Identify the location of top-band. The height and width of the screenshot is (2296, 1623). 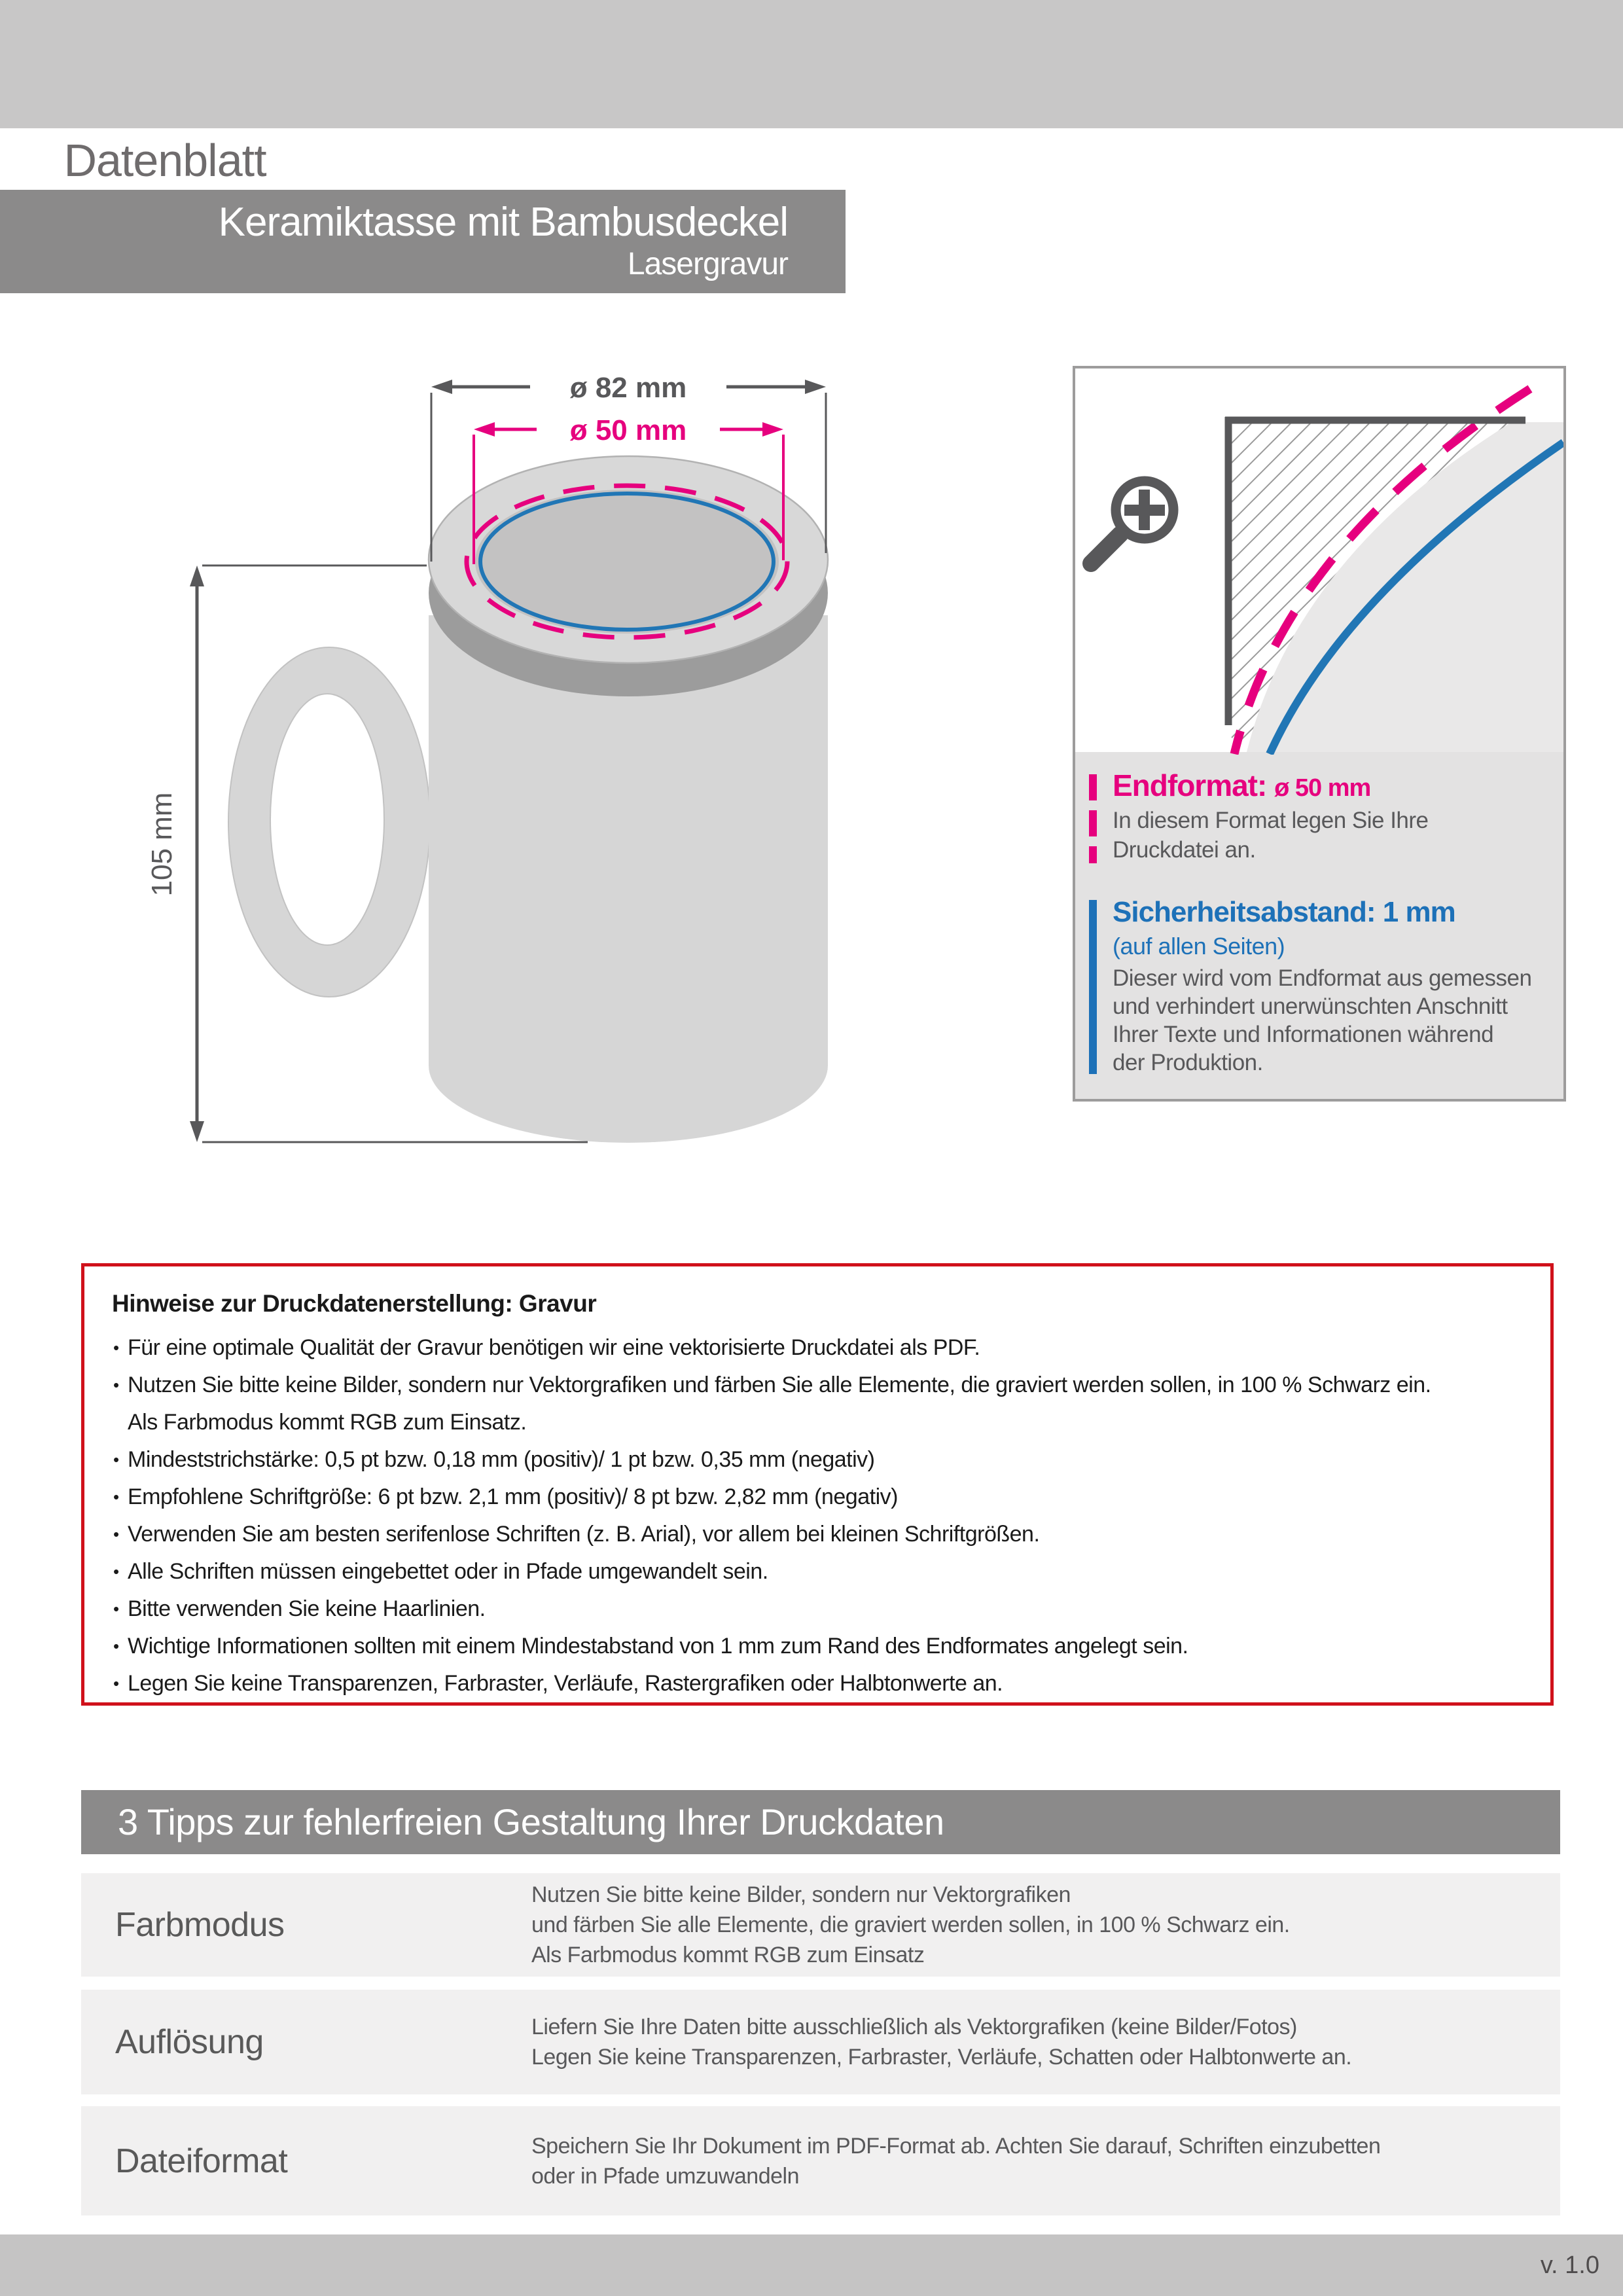
(811, 64).